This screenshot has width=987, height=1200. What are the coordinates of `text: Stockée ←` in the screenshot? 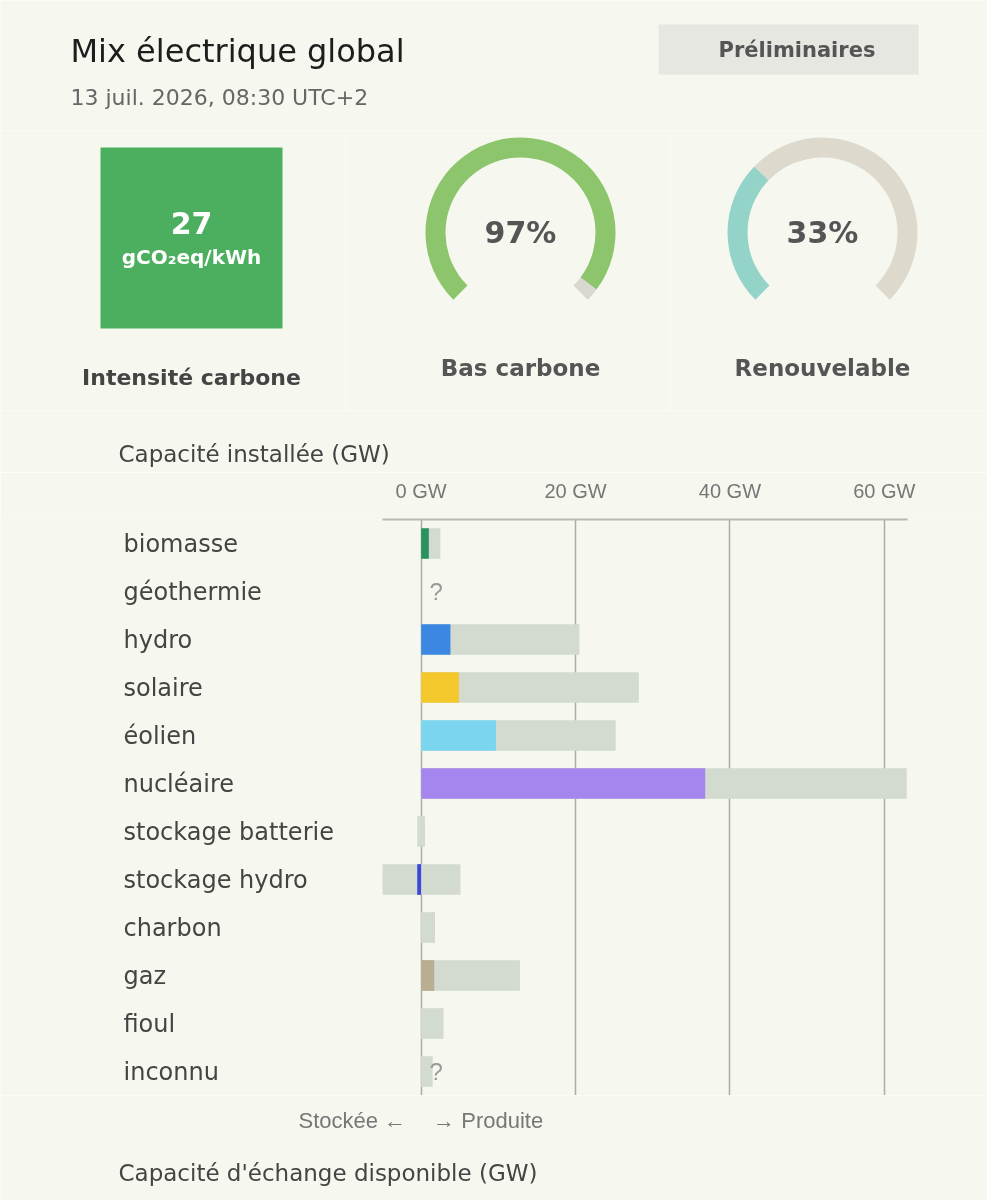 It's located at (352, 1120).